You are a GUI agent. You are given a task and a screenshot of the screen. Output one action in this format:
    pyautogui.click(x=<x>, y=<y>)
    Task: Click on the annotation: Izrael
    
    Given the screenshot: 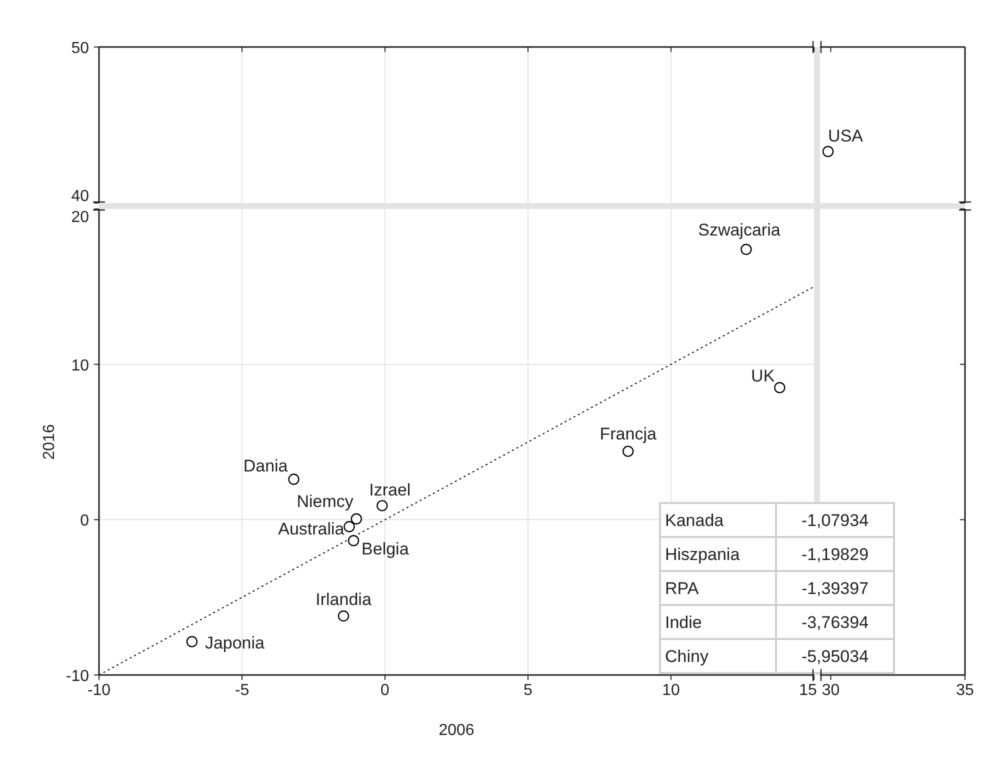 What is the action you would take?
    pyautogui.click(x=390, y=490)
    